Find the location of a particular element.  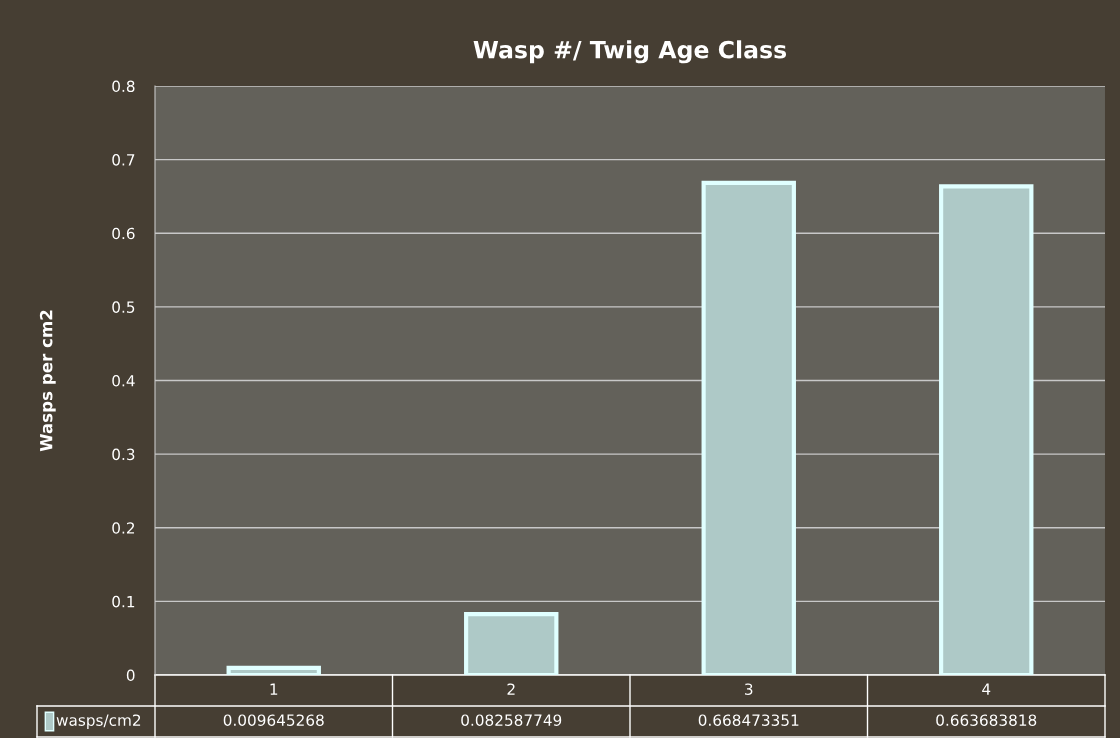

data-label: 0.009645268 is located at coordinates (273, 720).